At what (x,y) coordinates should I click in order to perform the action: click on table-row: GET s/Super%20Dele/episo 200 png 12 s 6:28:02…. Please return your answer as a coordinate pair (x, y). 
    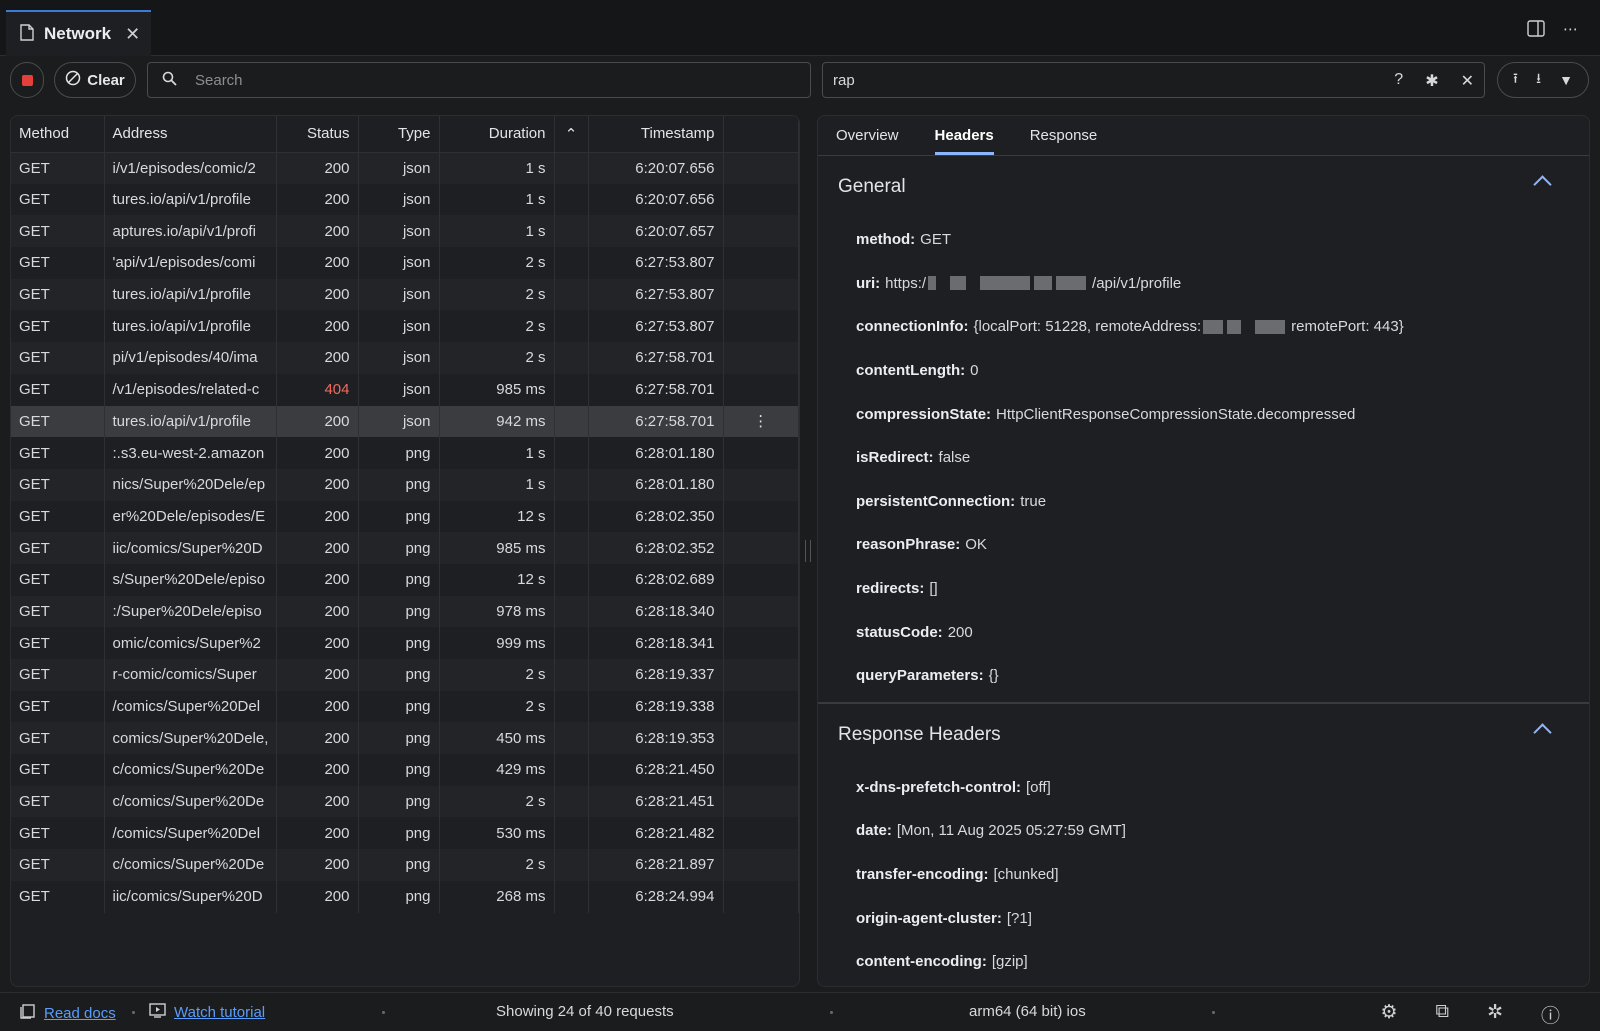
    Looking at the image, I should click on (405, 579).